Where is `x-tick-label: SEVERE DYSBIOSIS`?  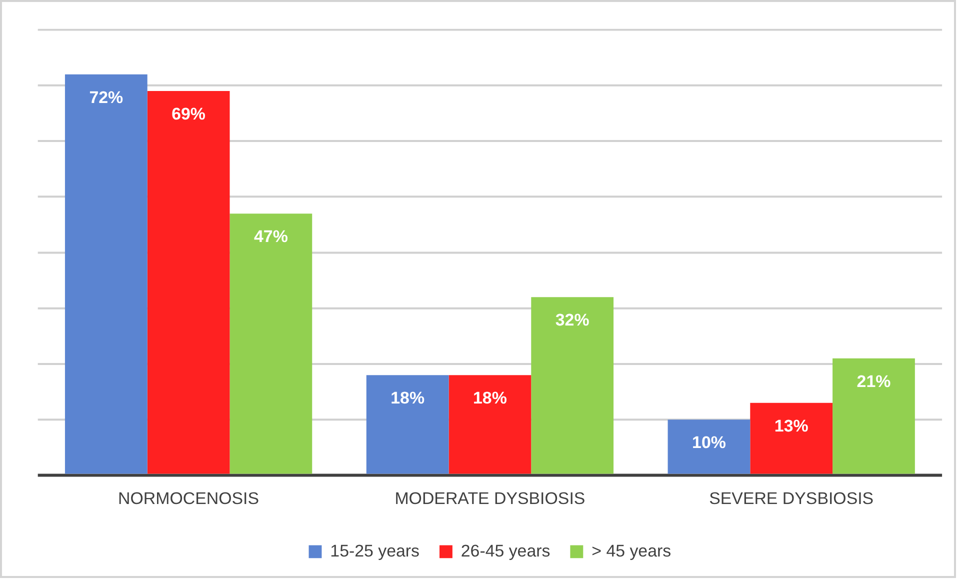
x-tick-label: SEVERE DYSBIOSIS is located at coordinates (791, 498).